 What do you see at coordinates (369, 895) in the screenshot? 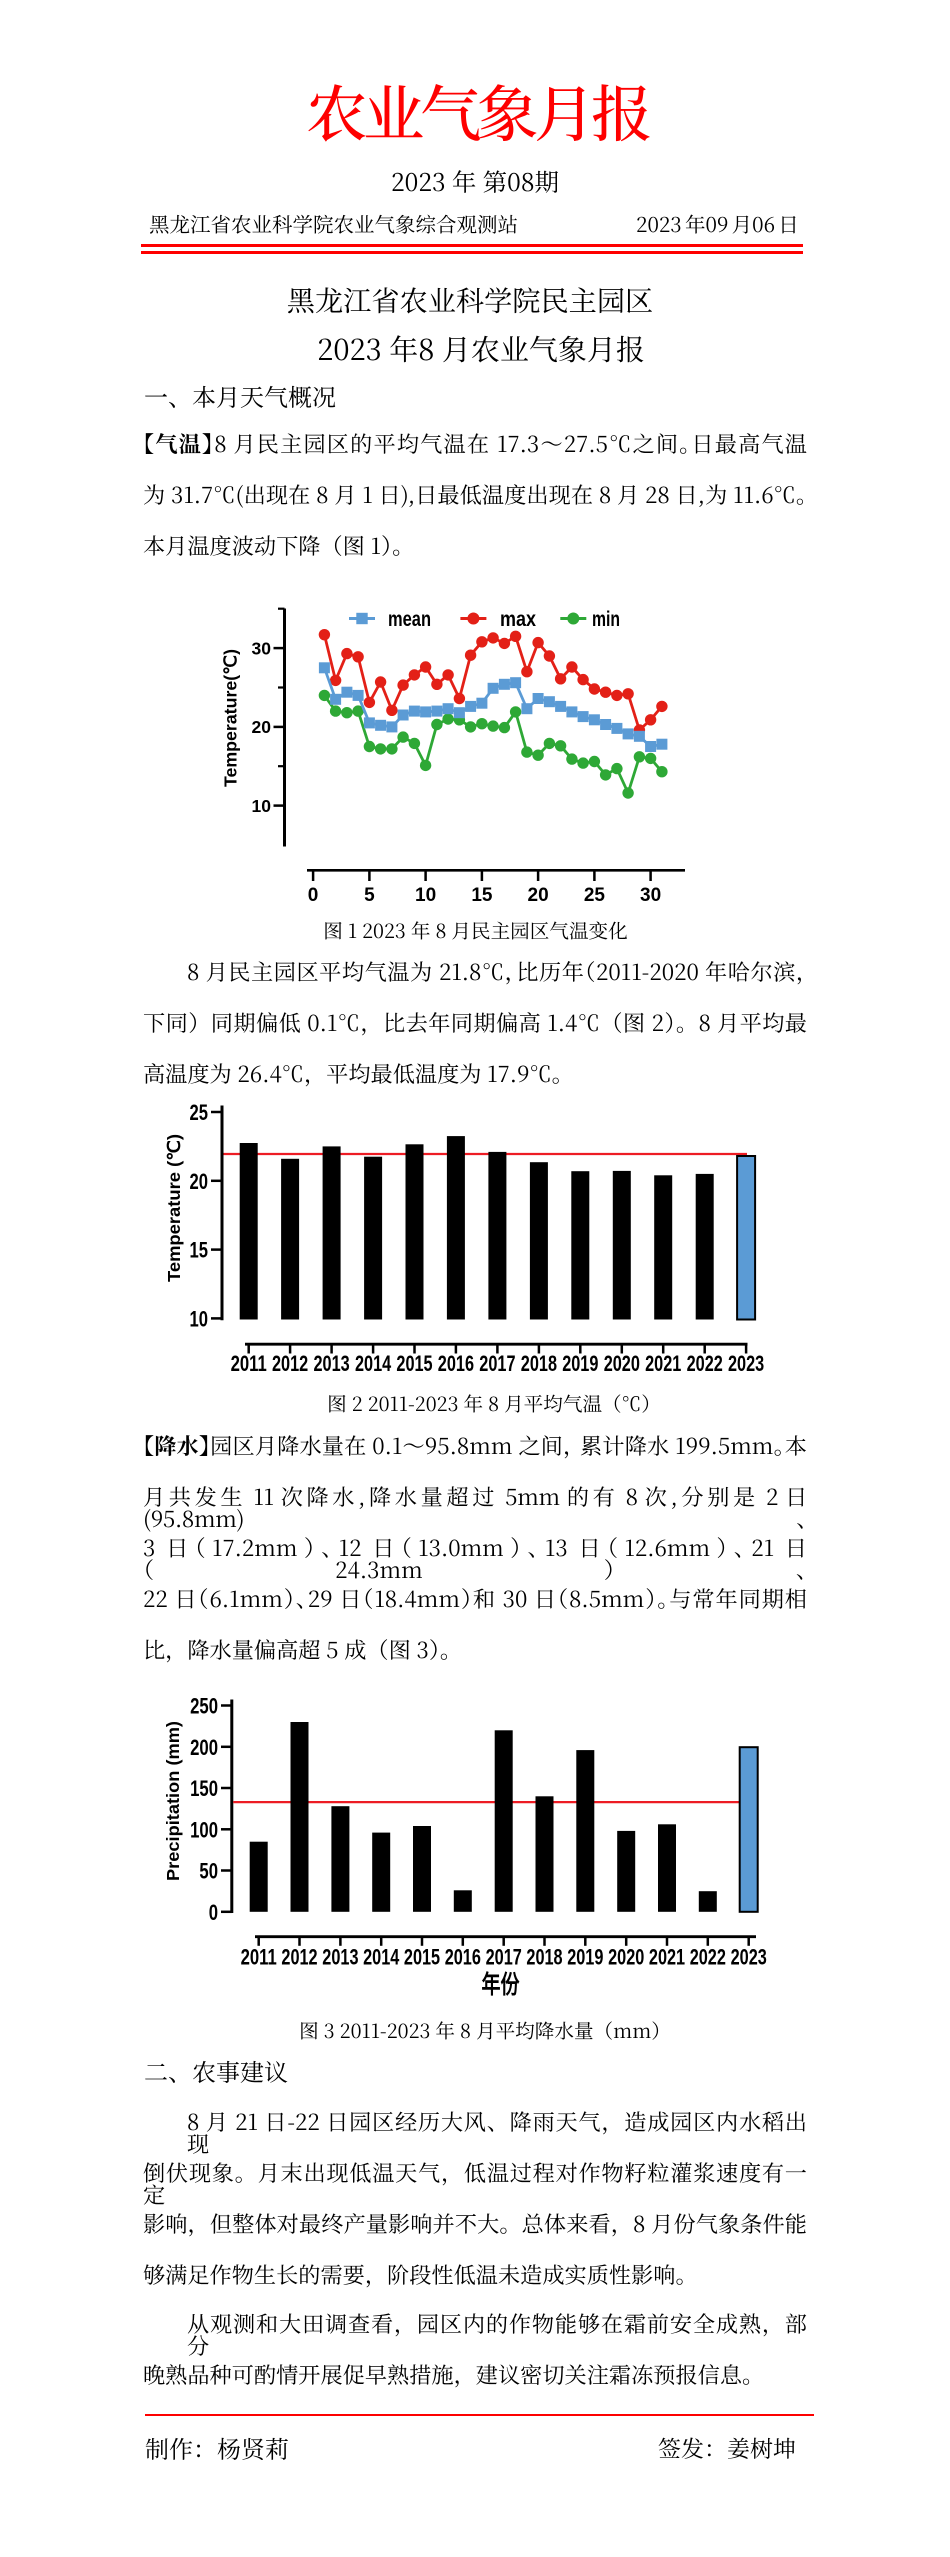
I see `svg-text: 5` at bounding box center [369, 895].